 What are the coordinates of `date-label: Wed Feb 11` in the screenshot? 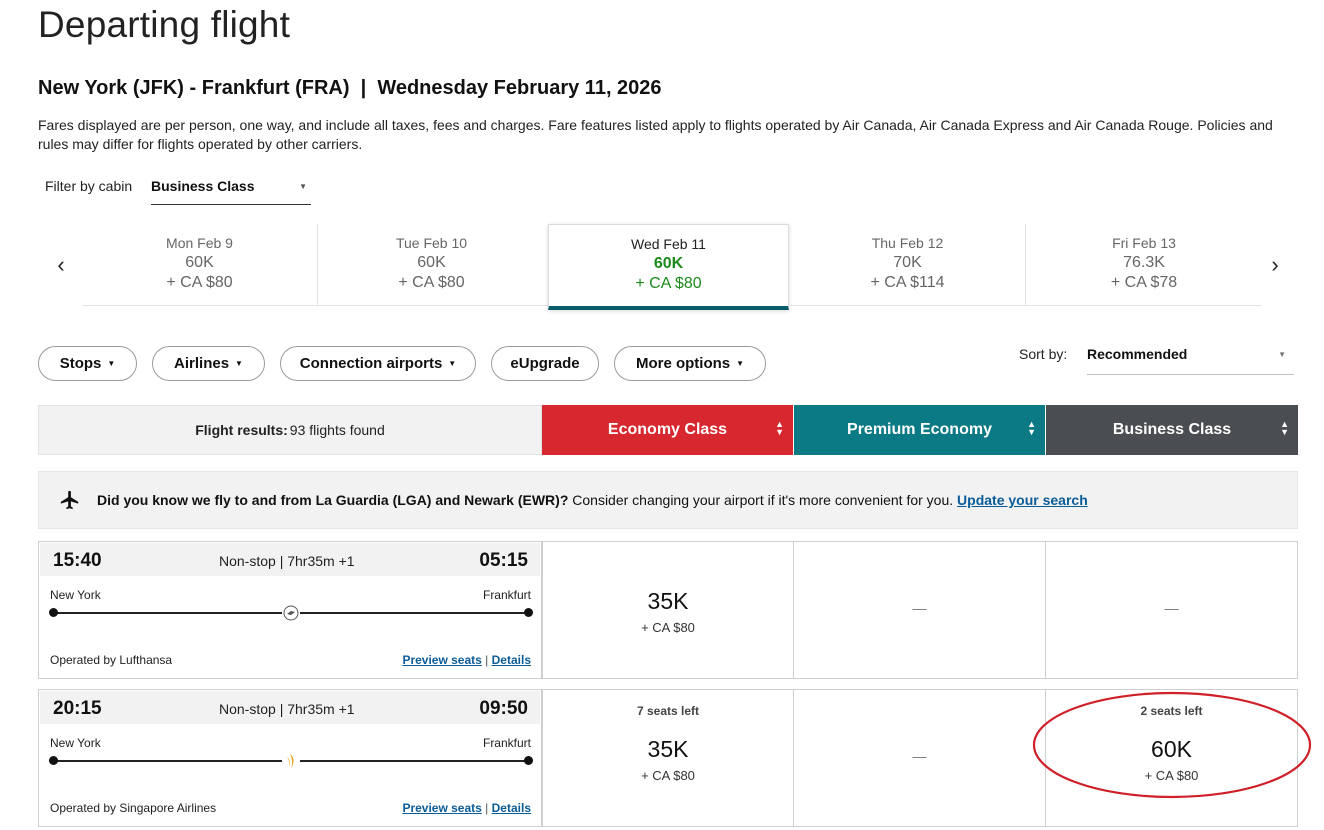 It's located at (668, 244).